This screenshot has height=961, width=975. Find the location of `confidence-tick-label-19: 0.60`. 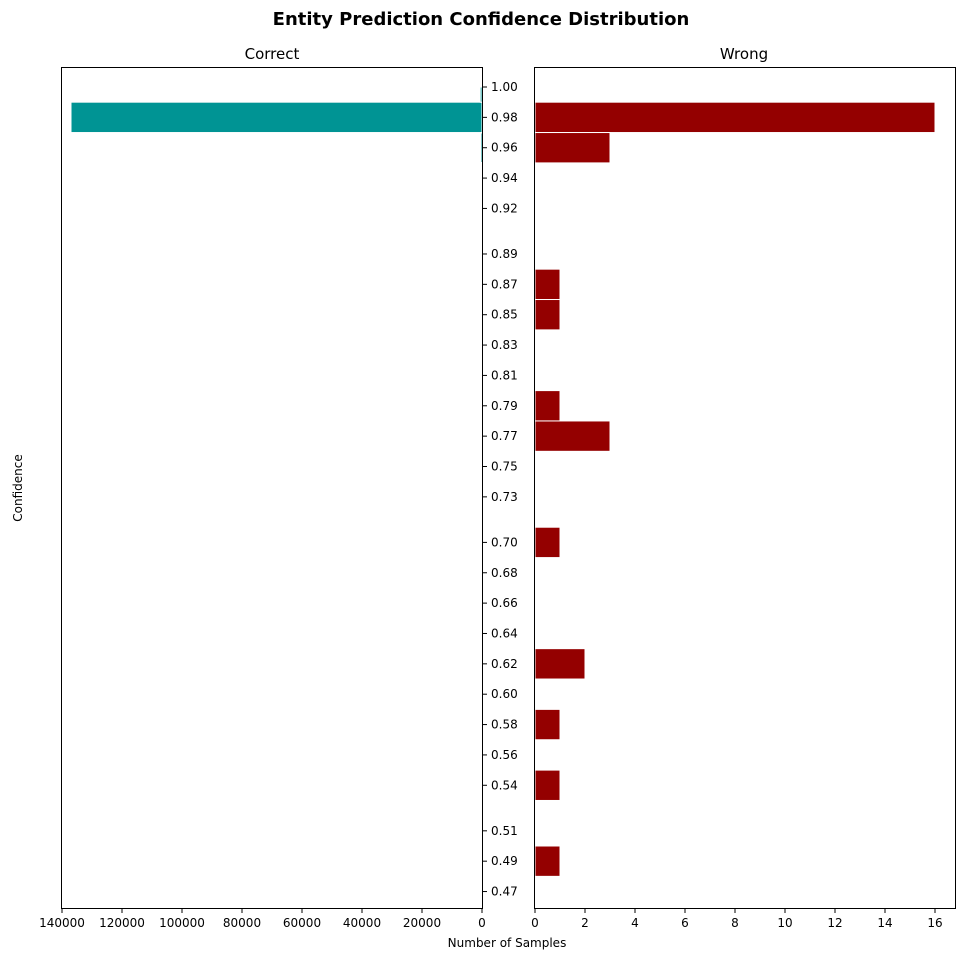

confidence-tick-label-19: 0.60 is located at coordinates (504, 694).